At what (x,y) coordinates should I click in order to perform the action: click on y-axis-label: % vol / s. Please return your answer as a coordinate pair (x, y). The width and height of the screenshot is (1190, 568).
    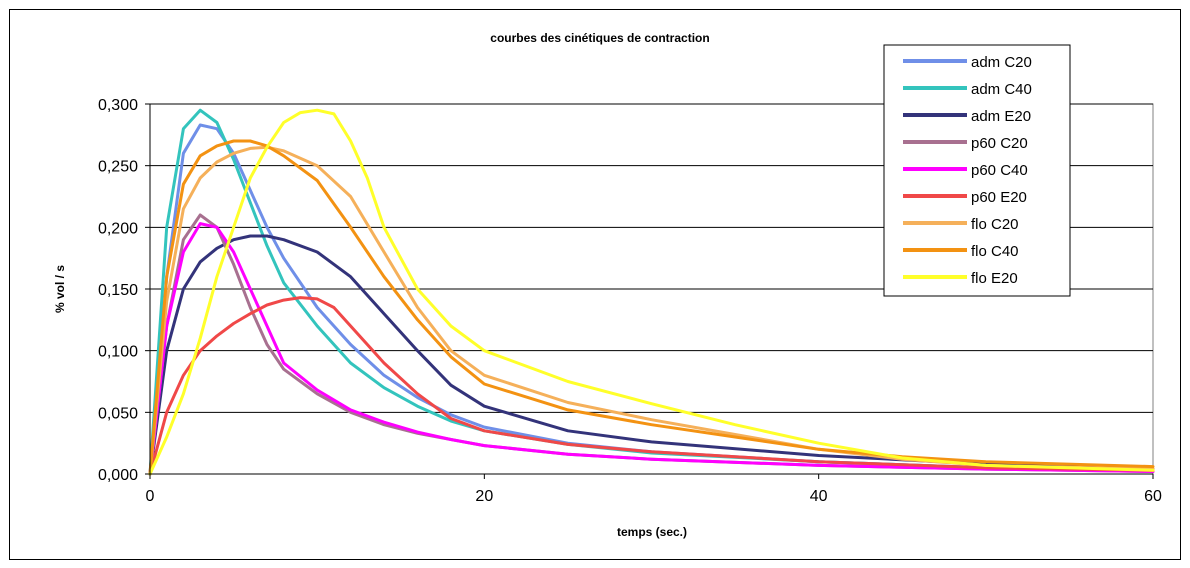
    Looking at the image, I should click on (60, 289).